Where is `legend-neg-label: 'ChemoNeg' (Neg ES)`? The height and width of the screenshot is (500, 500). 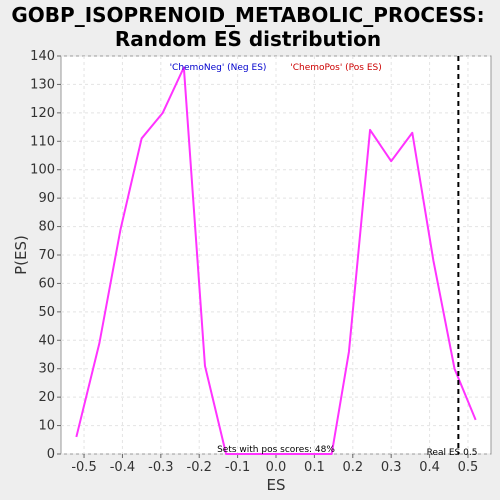
legend-neg-label: 'ChemoNeg' (Neg ES) is located at coordinates (218, 68).